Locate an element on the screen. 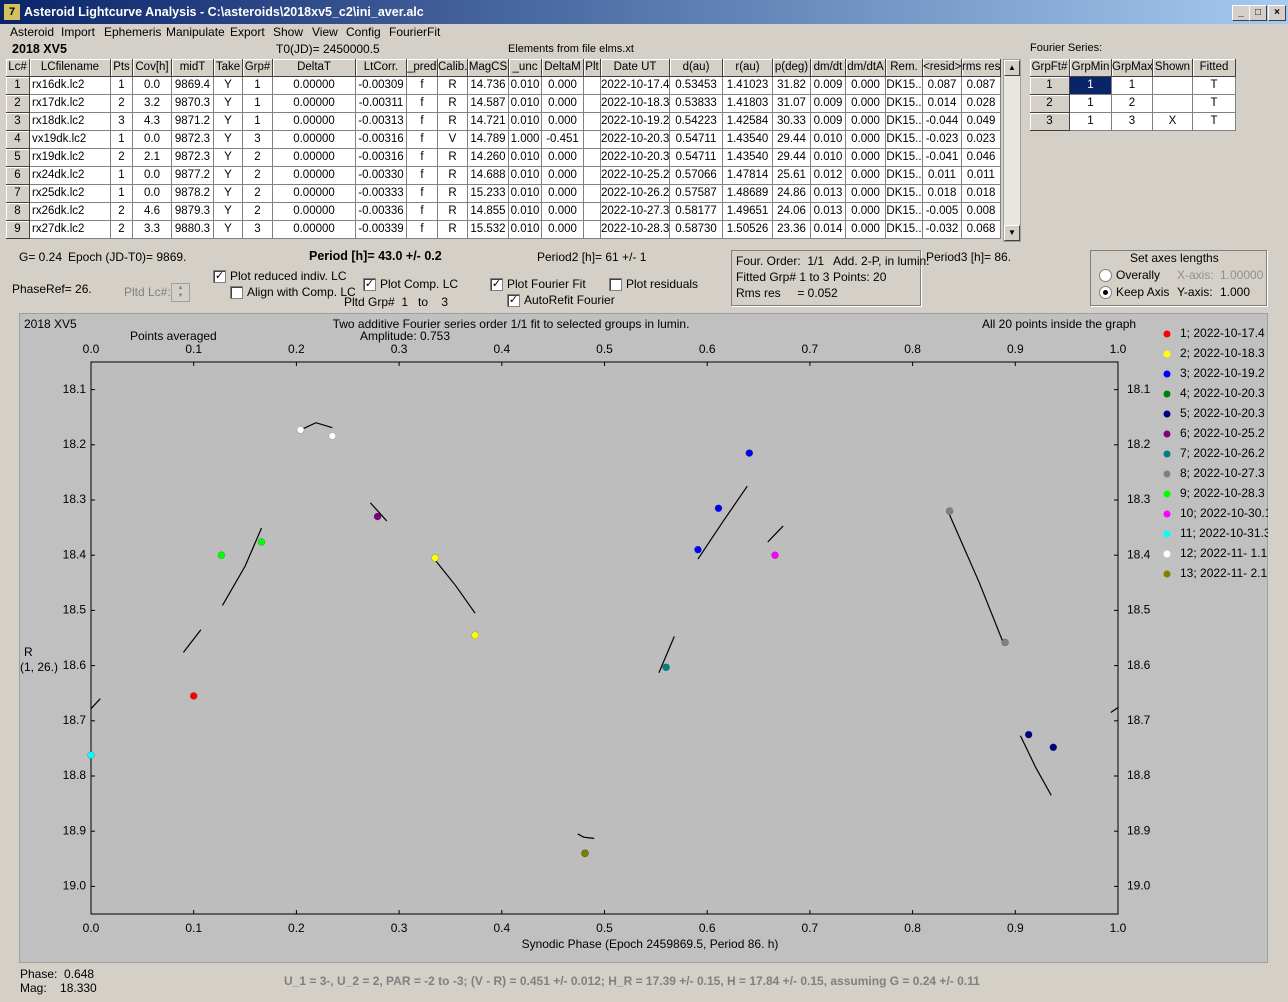 The height and width of the screenshot is (1002, 1288). table-cell: 0.57587 is located at coordinates (696, 194).